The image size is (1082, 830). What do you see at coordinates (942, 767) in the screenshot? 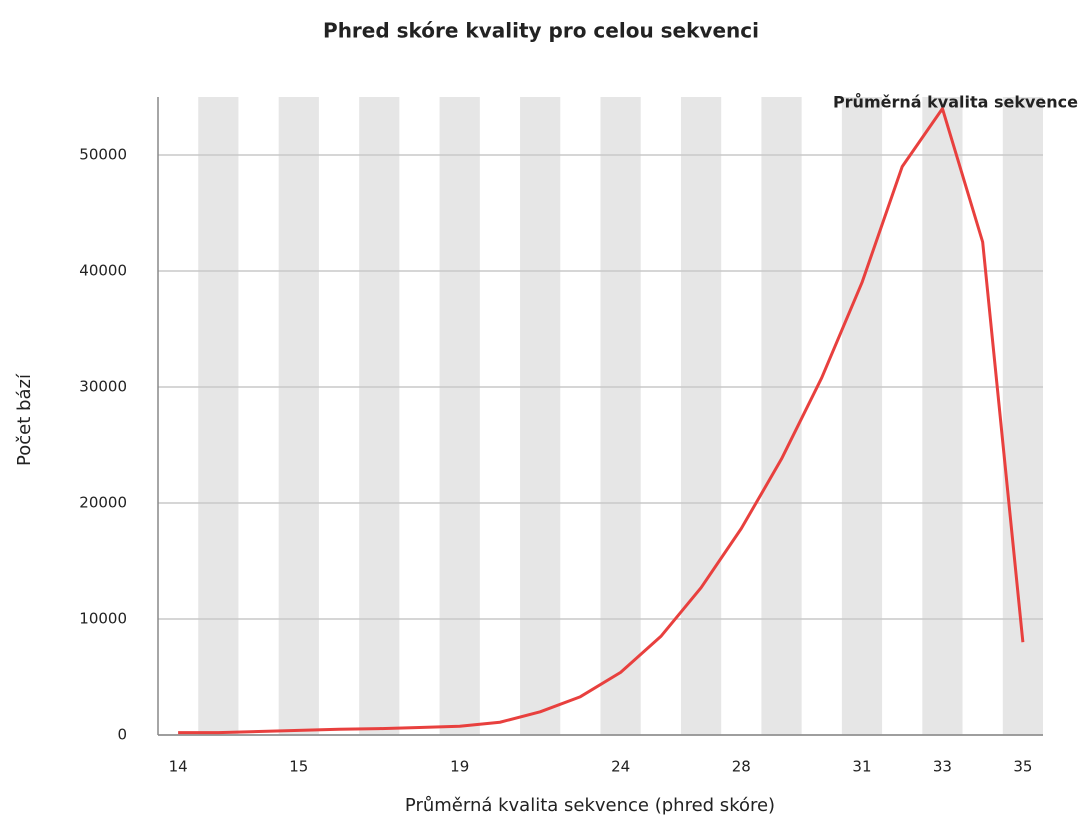
I see `x-tick-label: 33` at bounding box center [942, 767].